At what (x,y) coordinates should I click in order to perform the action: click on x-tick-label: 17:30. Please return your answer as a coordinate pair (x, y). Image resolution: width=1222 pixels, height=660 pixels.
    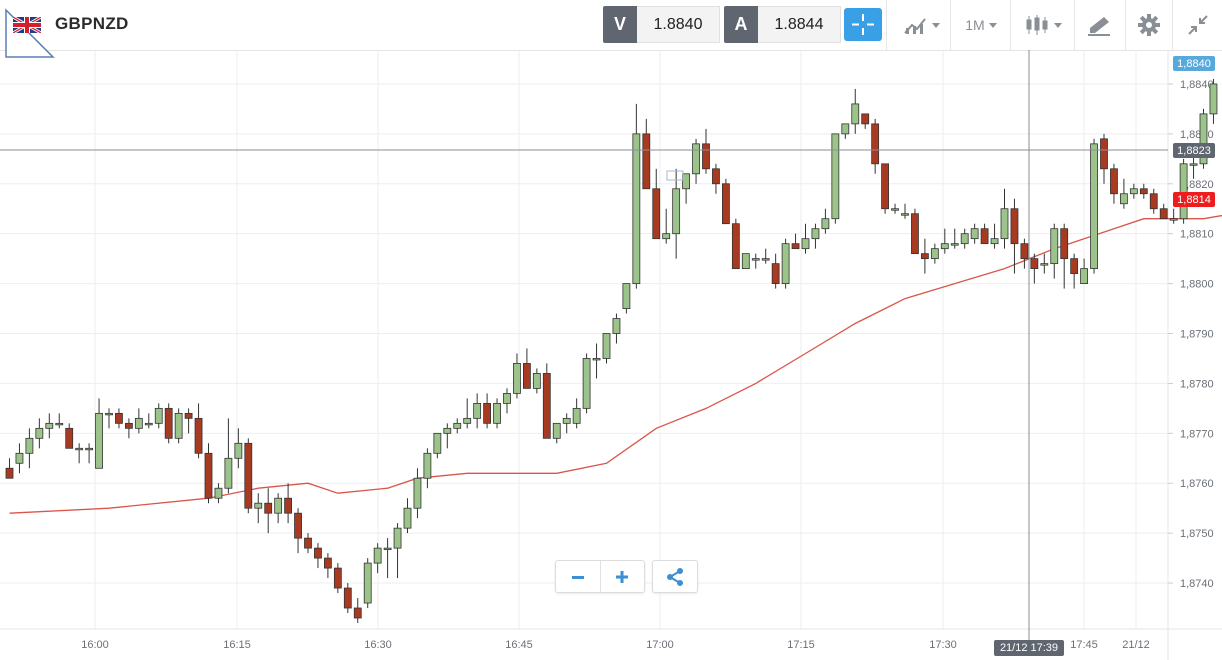
    Looking at the image, I should click on (943, 645).